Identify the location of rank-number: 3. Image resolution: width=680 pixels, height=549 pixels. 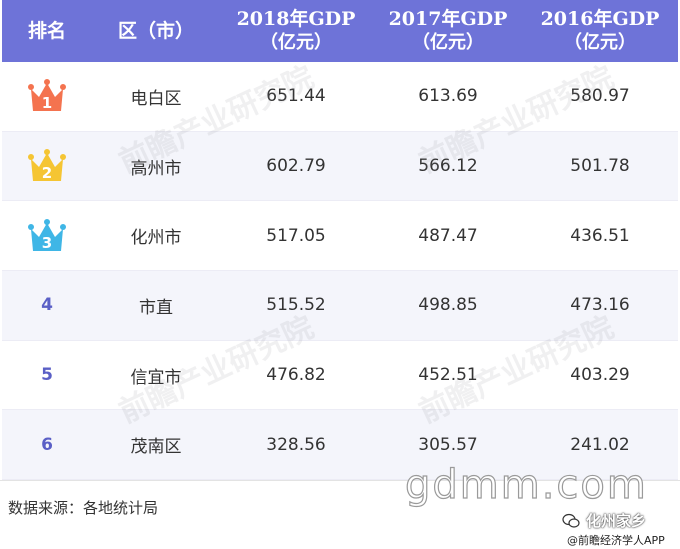
(47, 243).